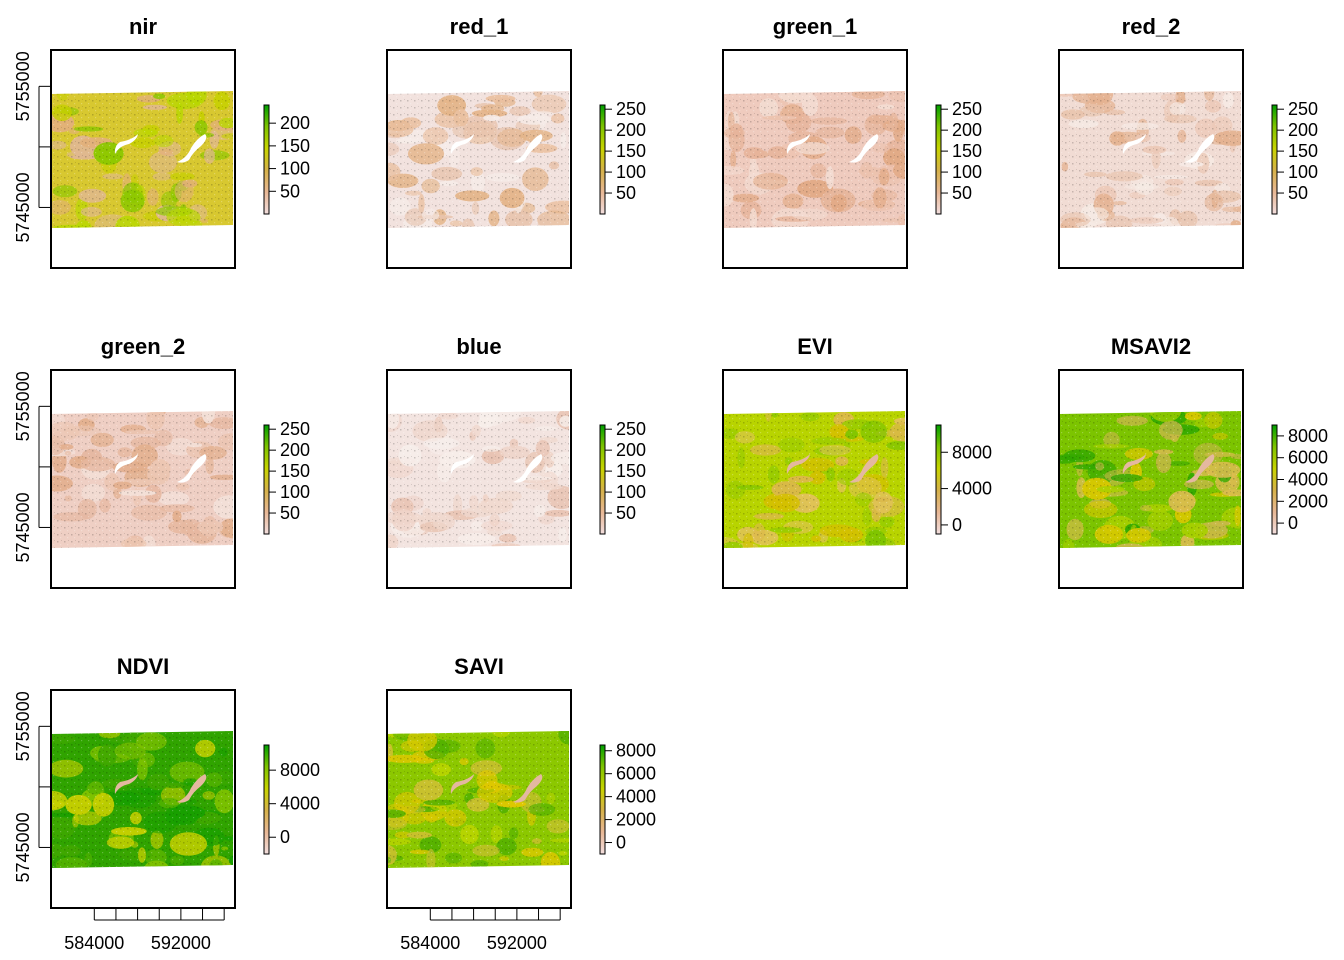 The height and width of the screenshot is (960, 1344). I want to click on panel-title: blue, so click(478, 346).